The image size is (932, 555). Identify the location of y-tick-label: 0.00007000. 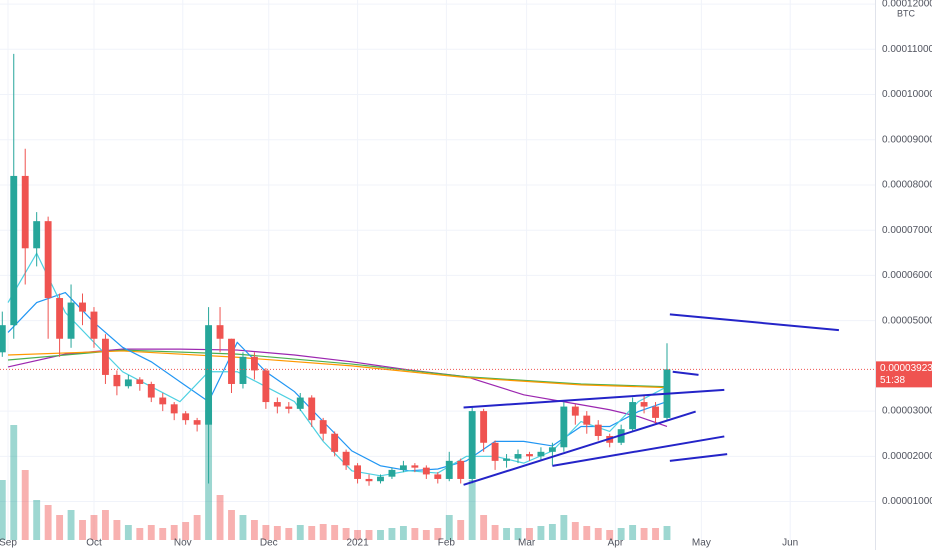
(907, 230).